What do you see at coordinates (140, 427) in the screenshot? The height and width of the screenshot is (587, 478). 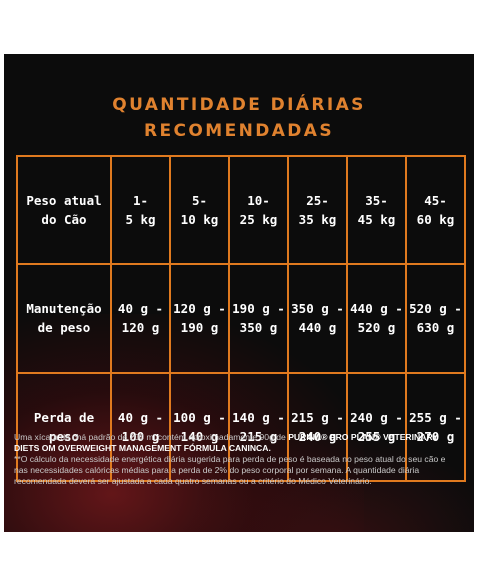 I see `table-cell: 40 g -100 g` at bounding box center [140, 427].